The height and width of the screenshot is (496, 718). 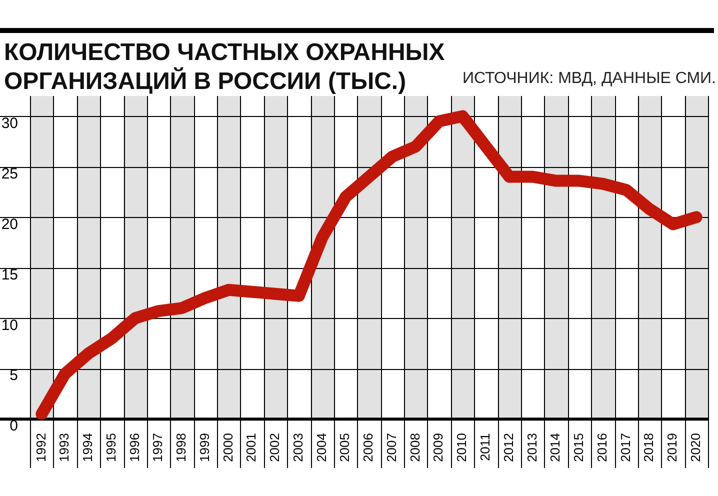 I want to click on x-tick-label: 1998, so click(x=181, y=447).